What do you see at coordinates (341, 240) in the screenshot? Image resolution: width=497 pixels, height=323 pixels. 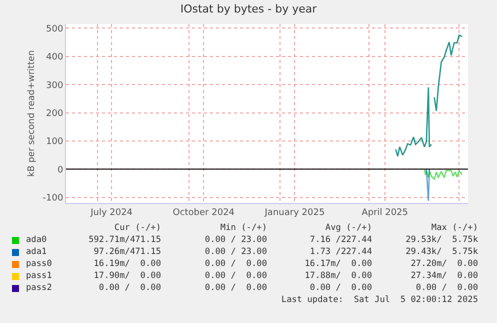 I see `text: 7.16 /227.44` at bounding box center [341, 240].